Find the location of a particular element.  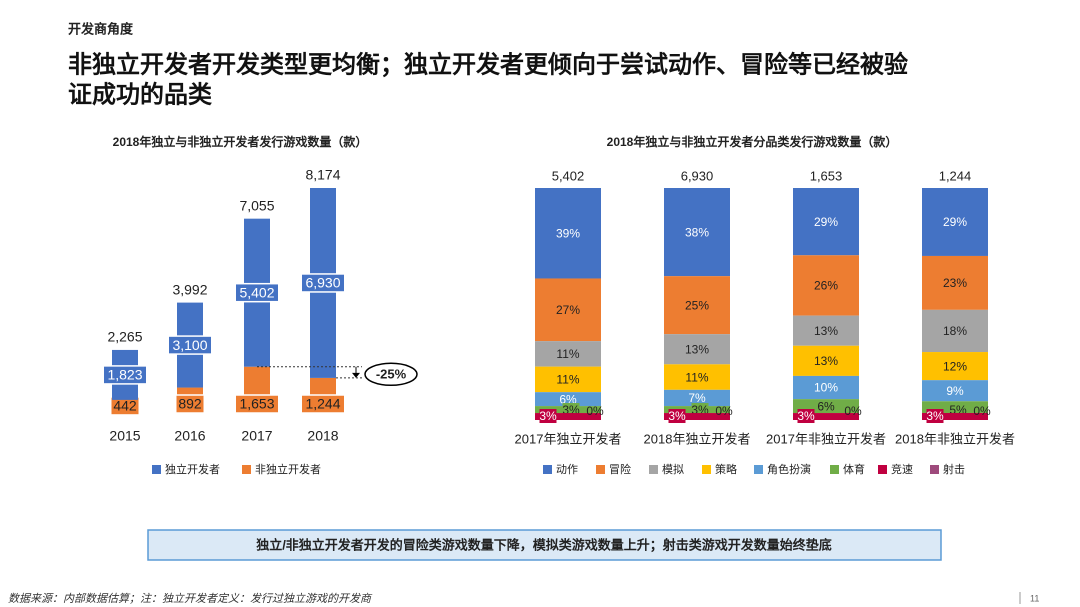

total-label: 1,244 is located at coordinates (955, 175).